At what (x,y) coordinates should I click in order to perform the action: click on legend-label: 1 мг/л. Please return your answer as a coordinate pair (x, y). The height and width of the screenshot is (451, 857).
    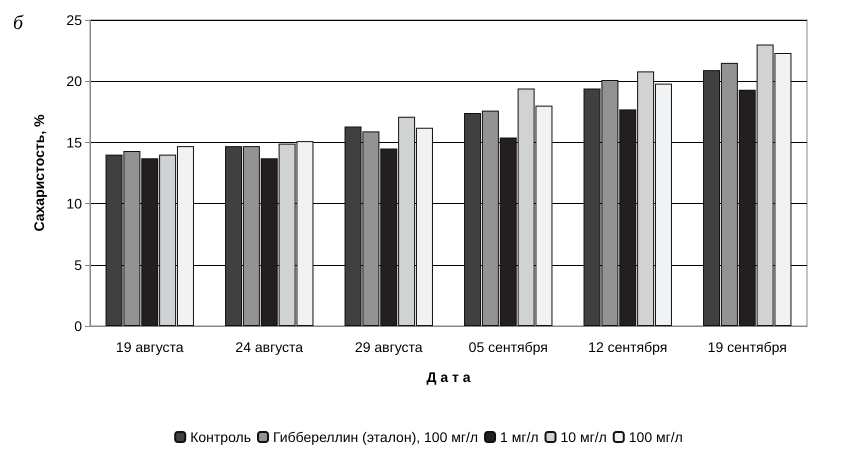
    Looking at the image, I should click on (519, 437).